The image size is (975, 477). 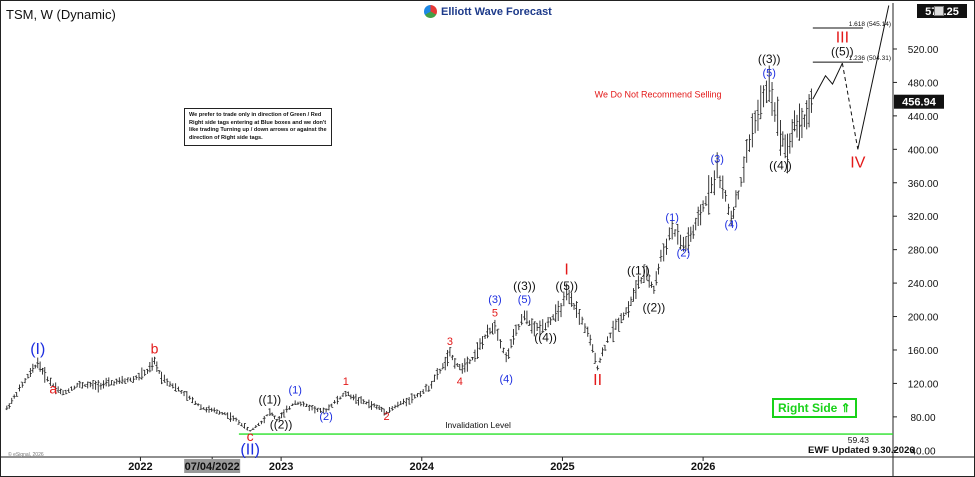 I want to click on y-tick-label: 360.00, so click(x=923, y=184).